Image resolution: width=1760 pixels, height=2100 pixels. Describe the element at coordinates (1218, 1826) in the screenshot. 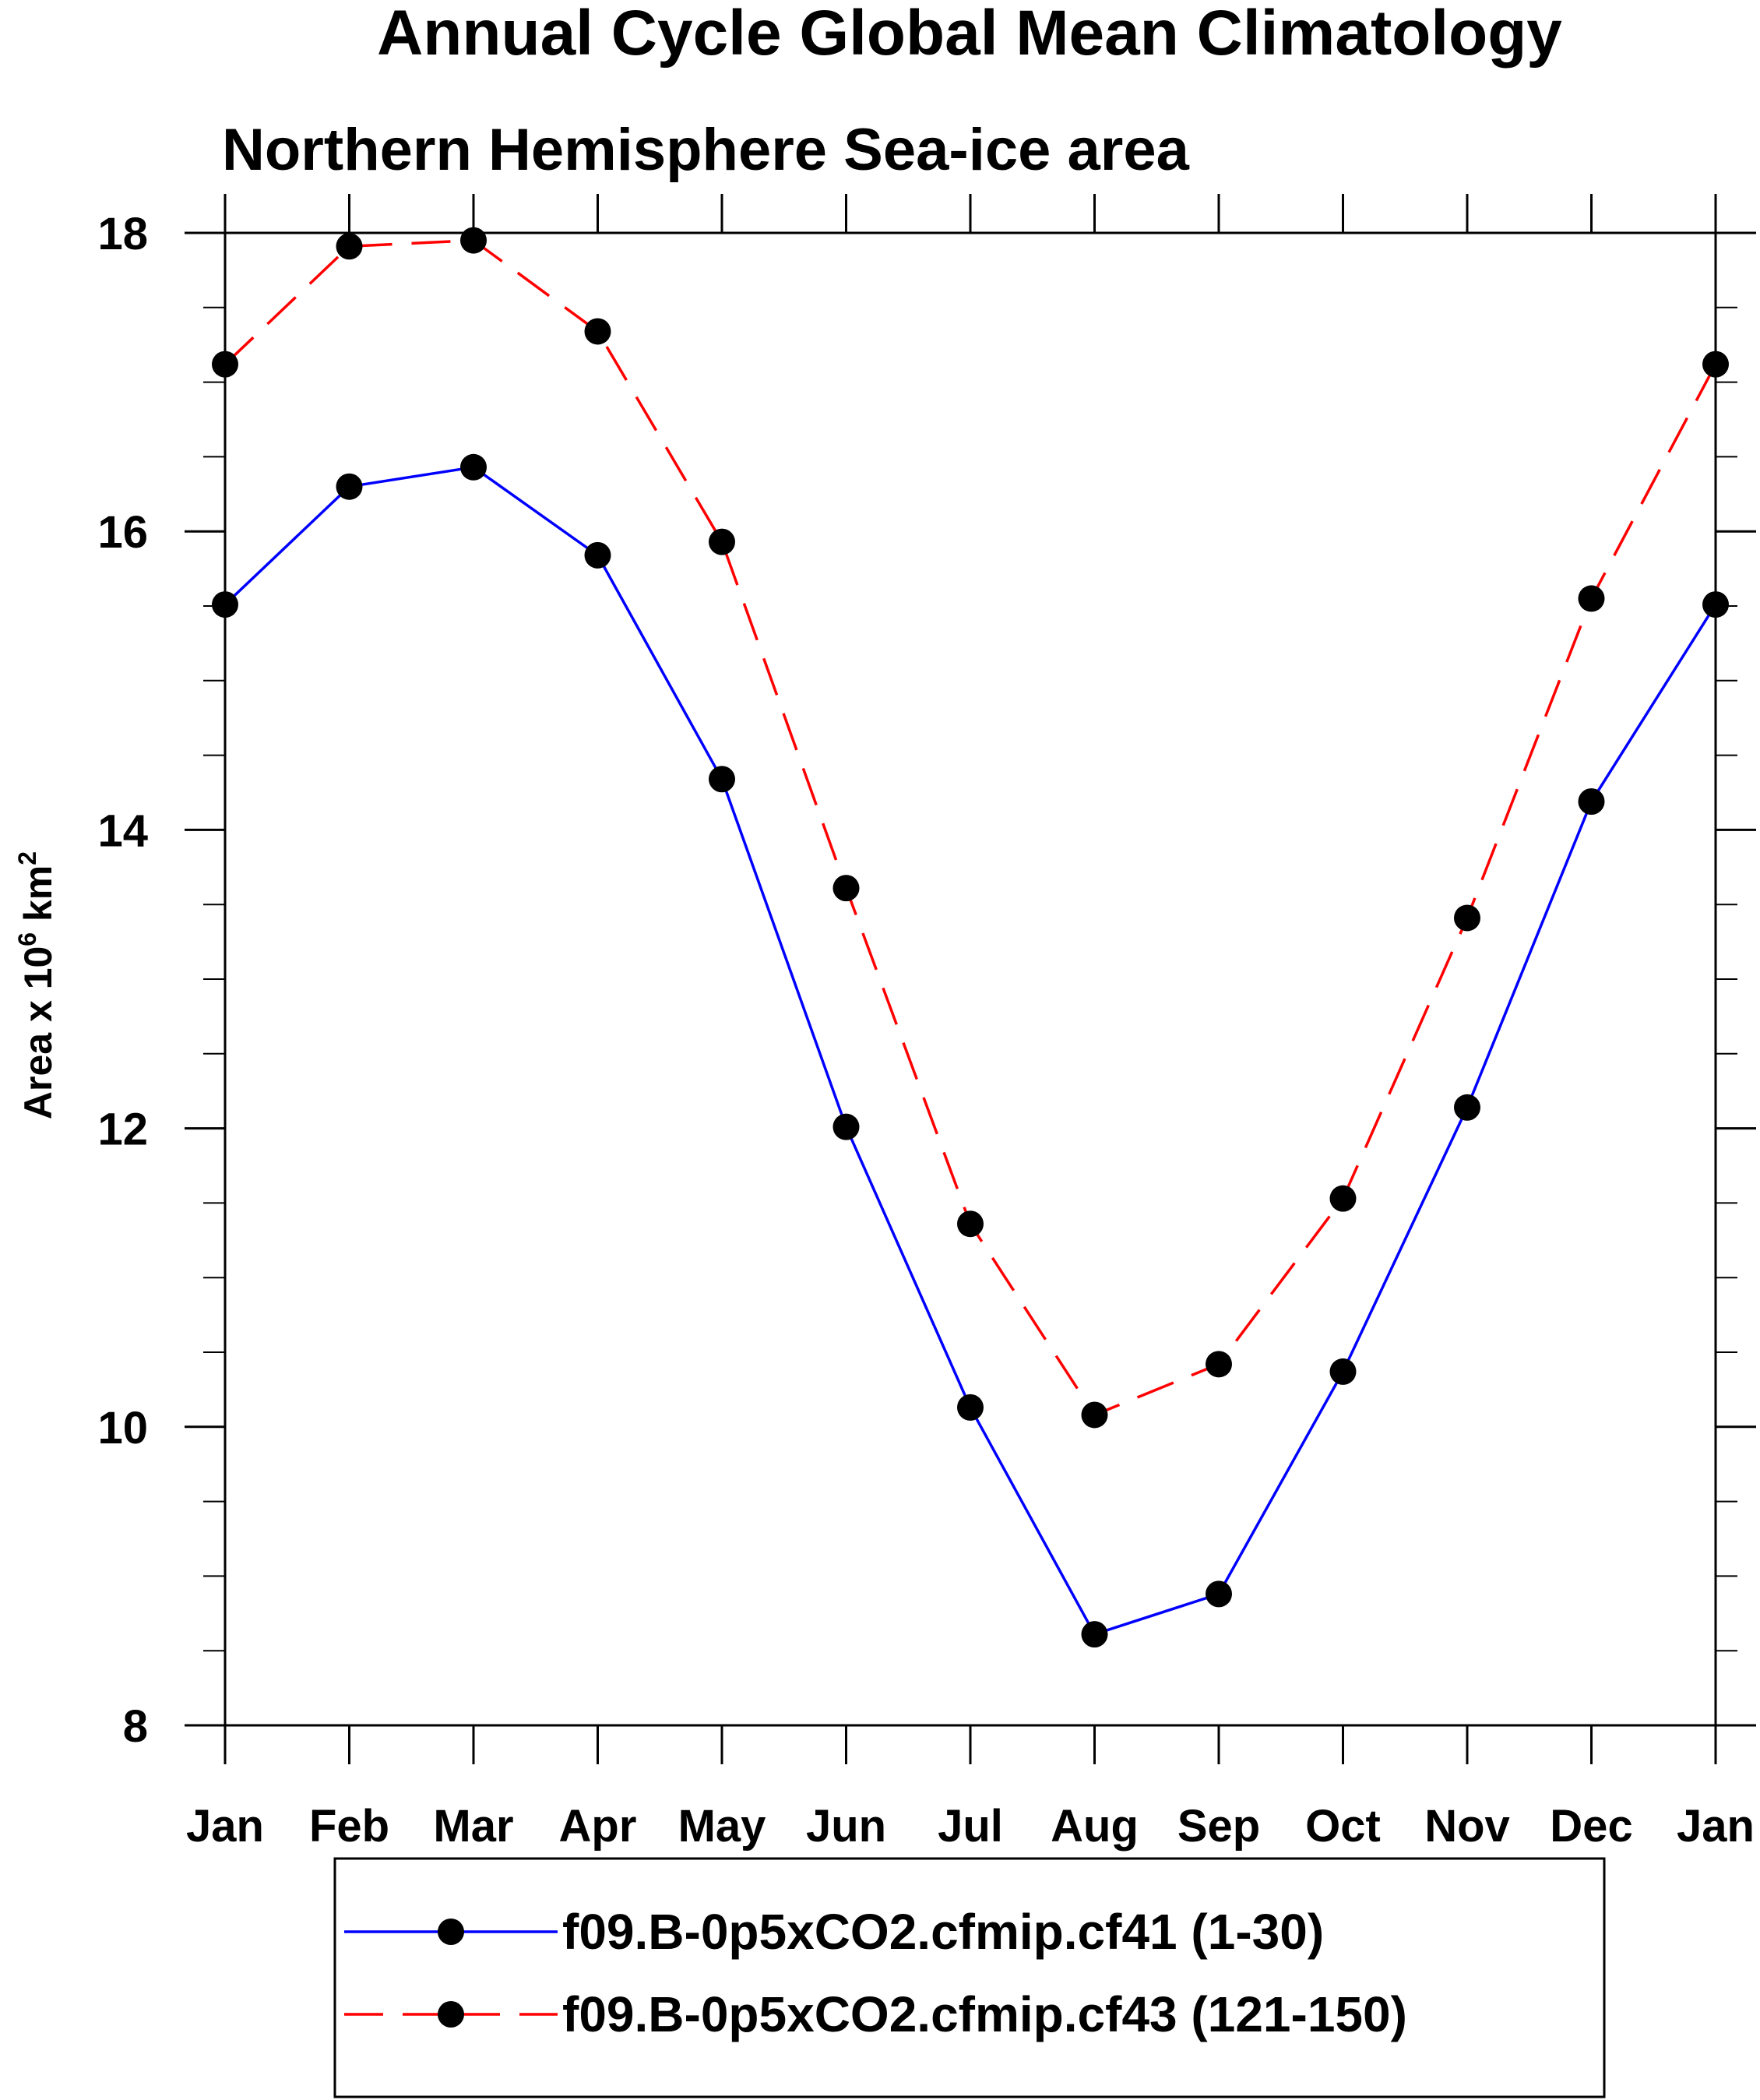

I see `x-tick-label: Sep` at that location.